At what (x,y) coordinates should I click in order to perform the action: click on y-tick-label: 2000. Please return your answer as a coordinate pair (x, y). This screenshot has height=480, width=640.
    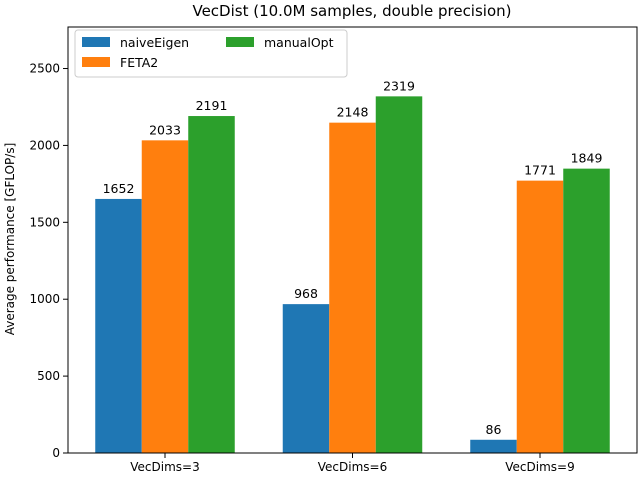
    Looking at the image, I should click on (44, 145).